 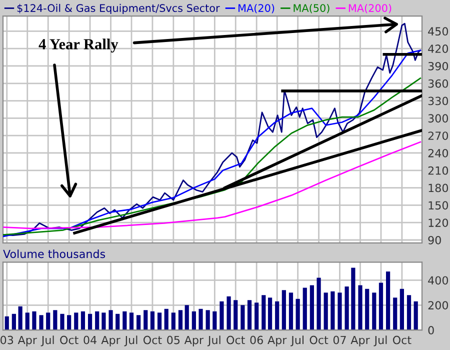 I want to click on y-tick-label: 400, so click(x=438, y=280).